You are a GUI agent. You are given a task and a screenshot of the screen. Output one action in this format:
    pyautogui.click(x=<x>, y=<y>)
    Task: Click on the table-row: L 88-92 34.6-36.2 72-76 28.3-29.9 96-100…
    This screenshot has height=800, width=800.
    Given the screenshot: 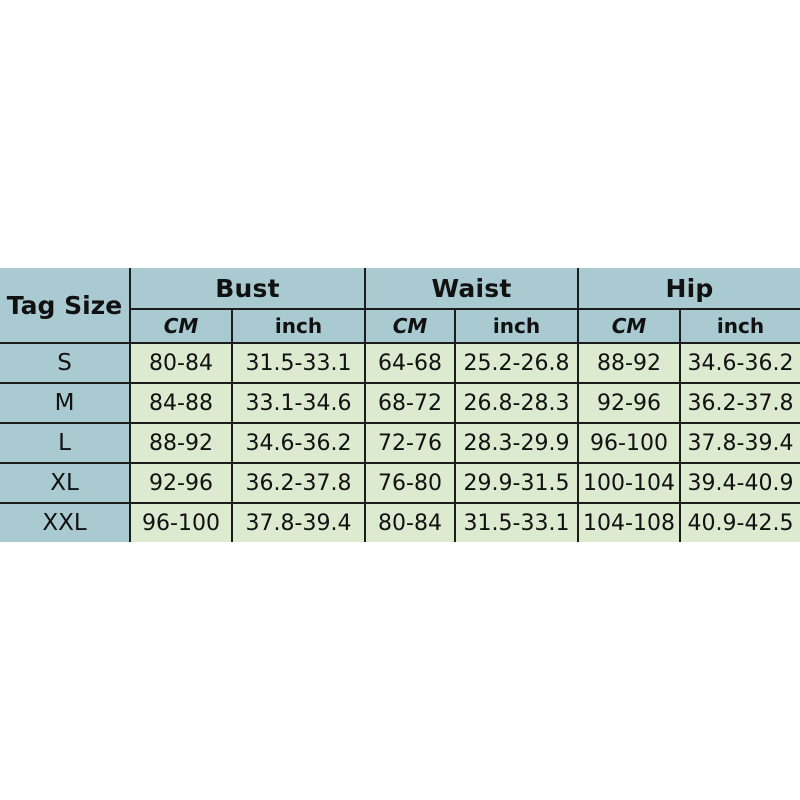 What is the action you would take?
    pyautogui.click(x=400, y=443)
    